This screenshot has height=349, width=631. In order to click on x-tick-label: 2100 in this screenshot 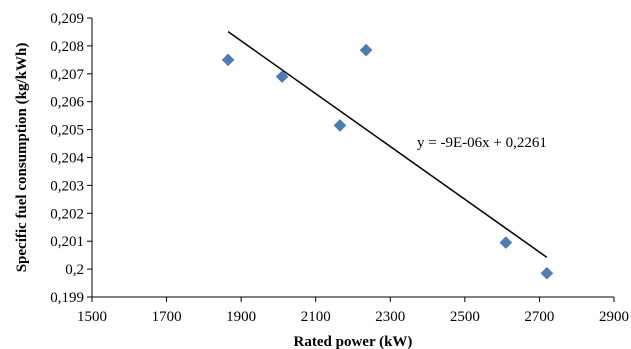, I will do `click(316, 317)`.